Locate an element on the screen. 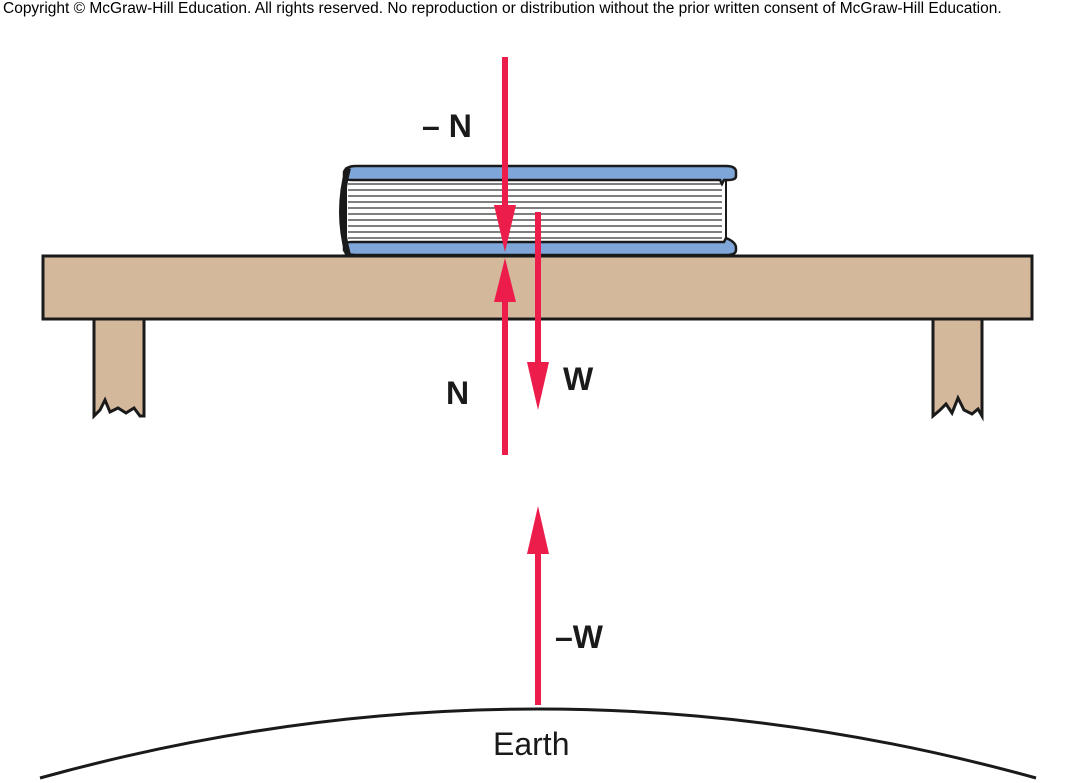  table-leg-left is located at coordinates (119, 368).